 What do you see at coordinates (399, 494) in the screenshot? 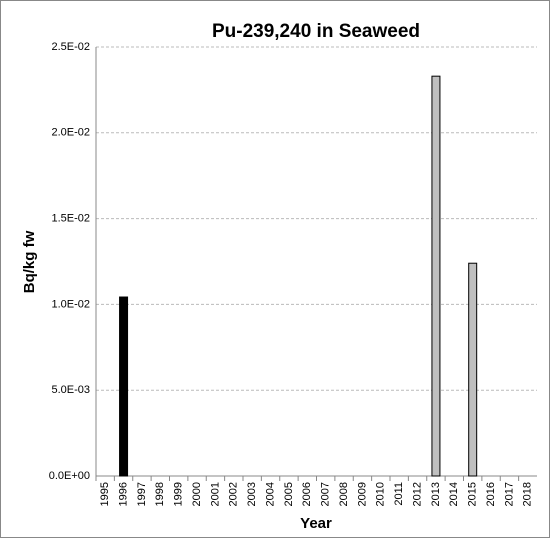
I see `x-tick-label: 2011` at bounding box center [399, 494].